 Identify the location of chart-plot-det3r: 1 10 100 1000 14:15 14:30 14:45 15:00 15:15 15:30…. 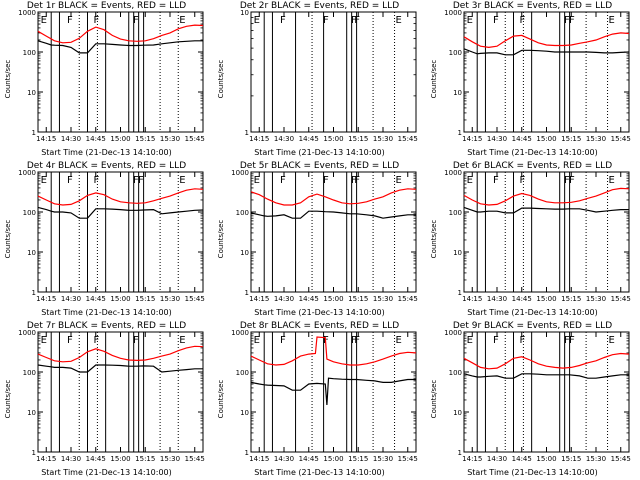
(537, 76).